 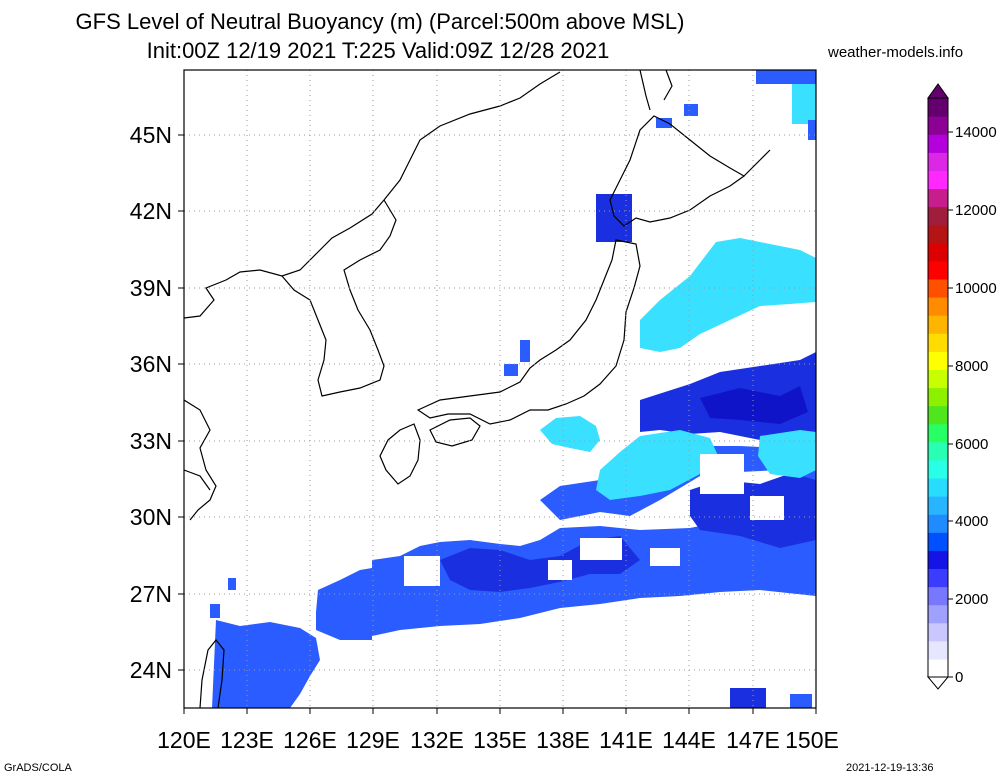 What do you see at coordinates (890, 768) in the screenshot?
I see `generation-timestamp: 2021-12-19-13:36` at bounding box center [890, 768].